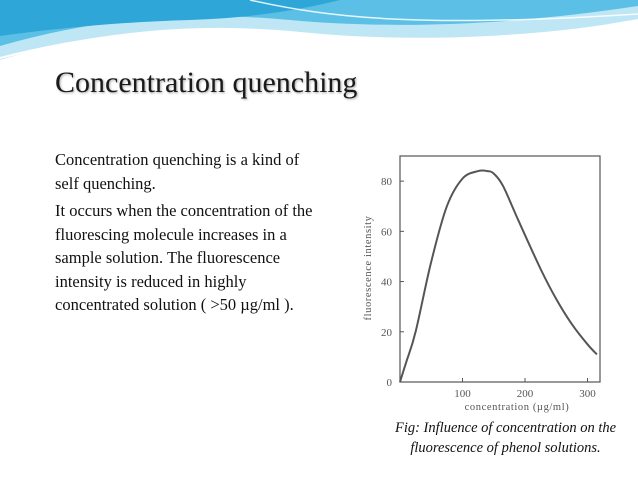  What do you see at coordinates (505, 448) in the screenshot?
I see `caption-line-2: fluorescence of phenol solutions.` at bounding box center [505, 448].